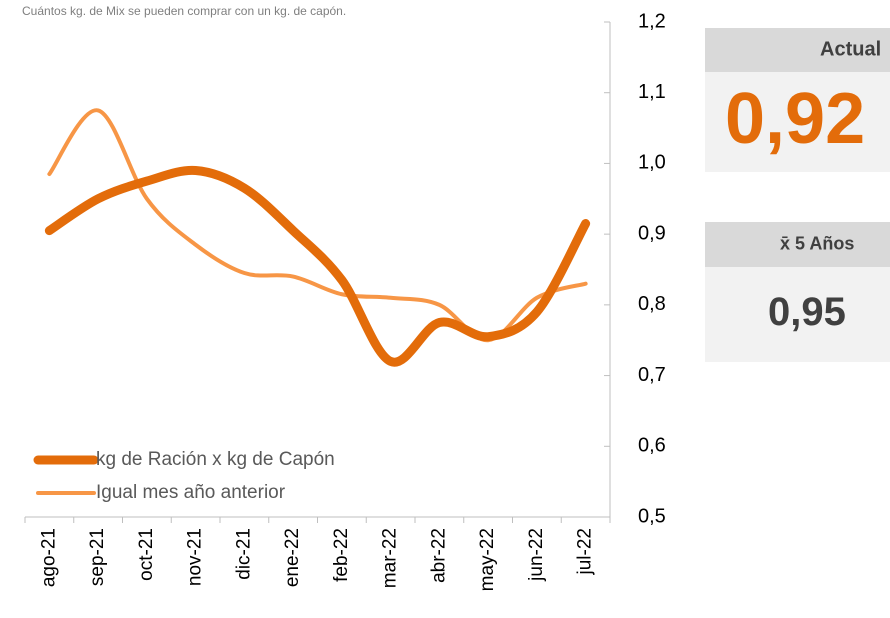 The image size is (890, 618). Describe the element at coordinates (652, 92) in the screenshot. I see `y-tick-label: 1,1` at that location.